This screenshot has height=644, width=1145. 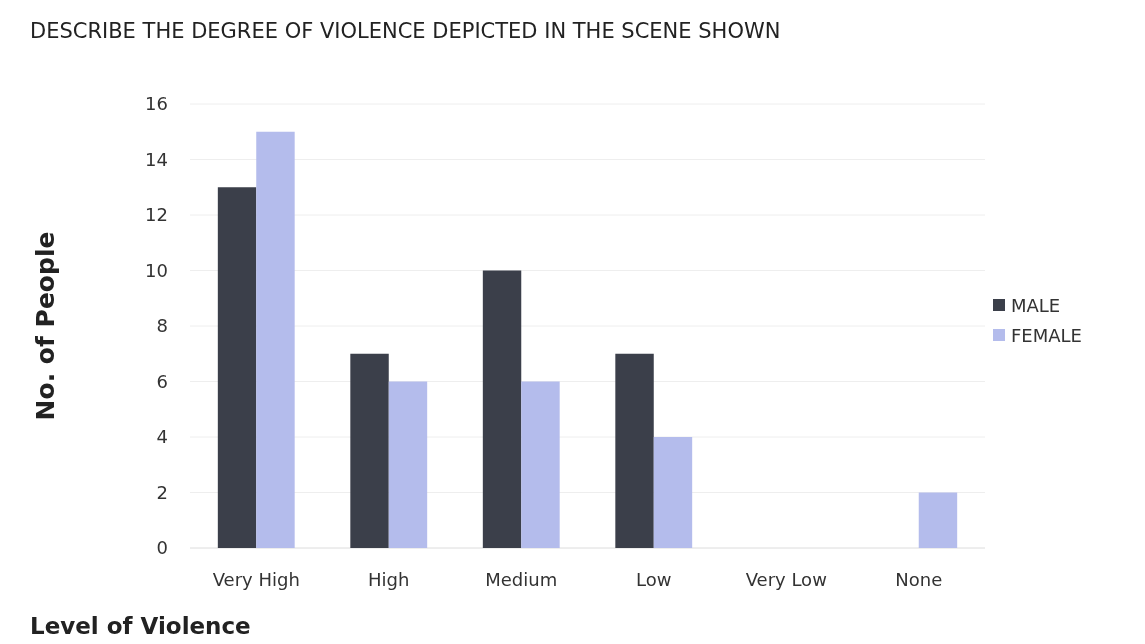 I want to click on y-tick-label: 12, so click(x=156, y=215).